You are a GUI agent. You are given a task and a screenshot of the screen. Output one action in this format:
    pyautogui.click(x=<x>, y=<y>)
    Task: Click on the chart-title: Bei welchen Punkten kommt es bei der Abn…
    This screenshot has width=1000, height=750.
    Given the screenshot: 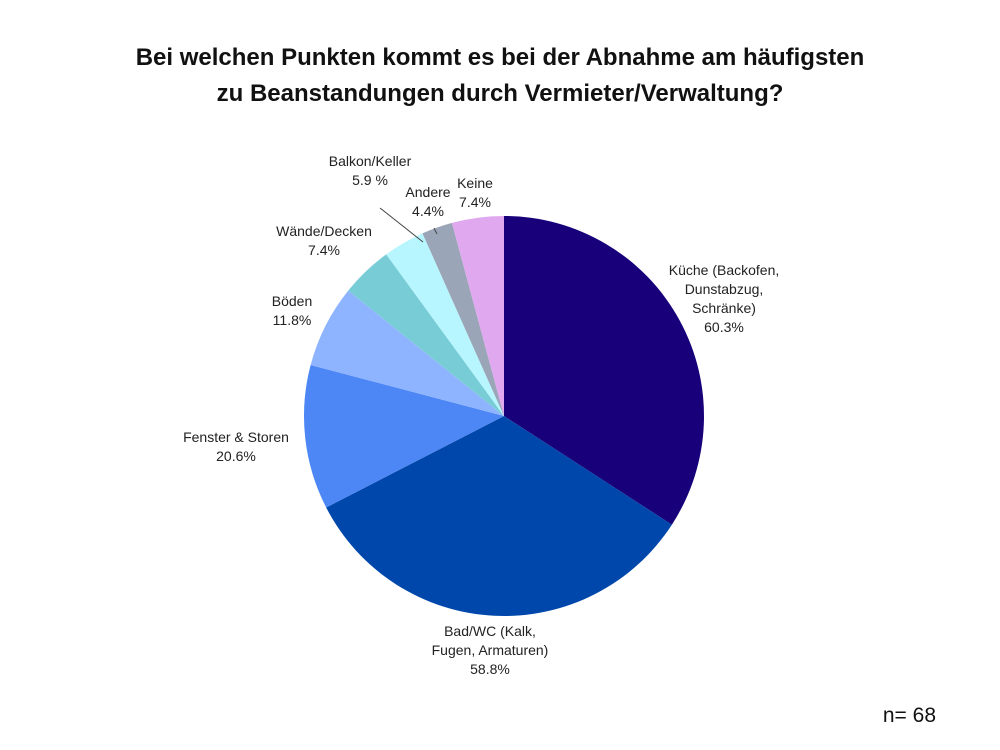 What is the action you would take?
    pyautogui.click(x=500, y=76)
    